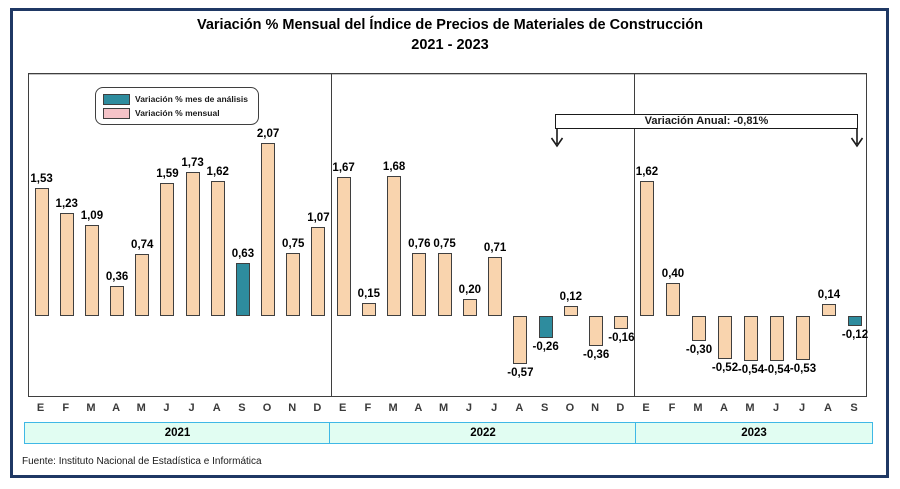 The image size is (900, 489). Describe the element at coordinates (243, 254) in the screenshot. I see `bar-value-label: 0,63` at that location.